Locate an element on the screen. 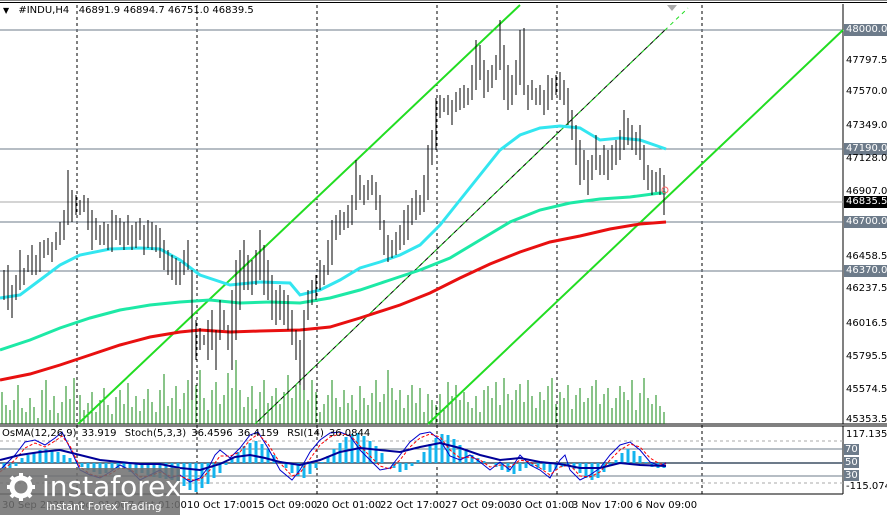 The image size is (887, 515). instaforex-logo: instaforex Instant Forex Trading is located at coordinates (91, 491).